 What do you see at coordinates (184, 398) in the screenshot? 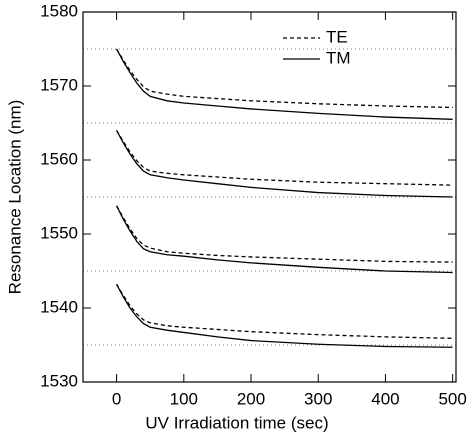
I see `x-tick-label: 100` at bounding box center [184, 398].